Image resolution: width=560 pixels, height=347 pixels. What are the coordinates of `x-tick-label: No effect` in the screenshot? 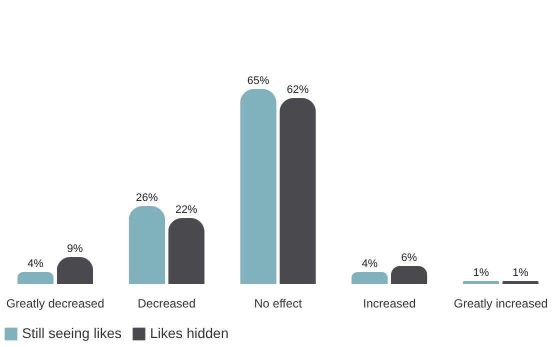 It's located at (278, 303).